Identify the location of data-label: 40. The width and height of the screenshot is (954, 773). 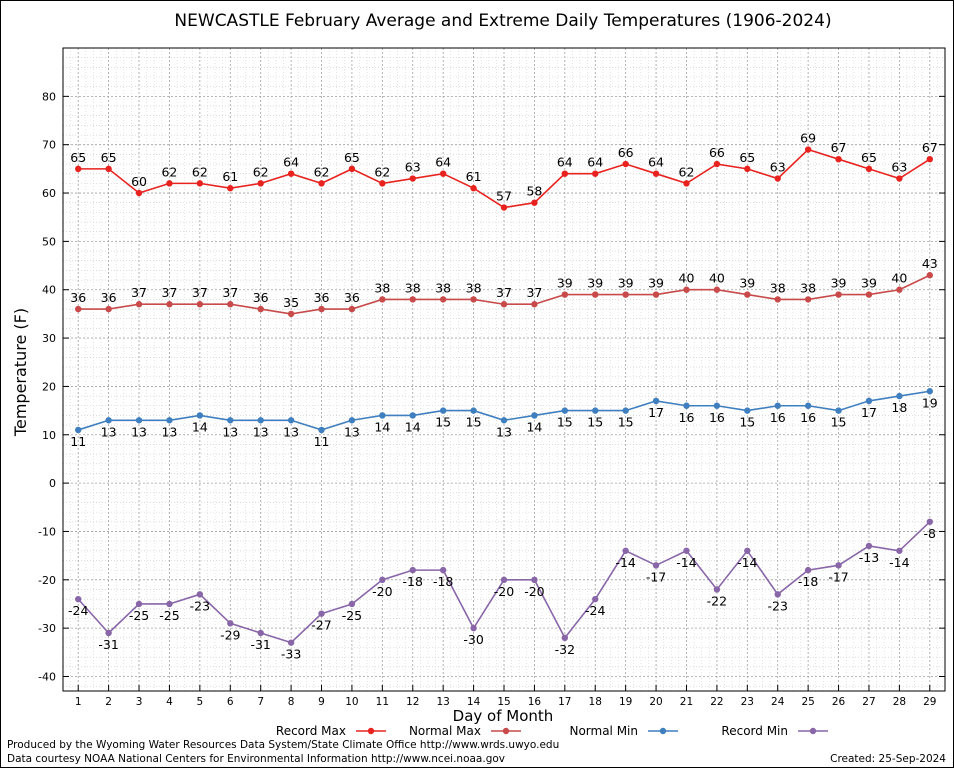
(687, 278).